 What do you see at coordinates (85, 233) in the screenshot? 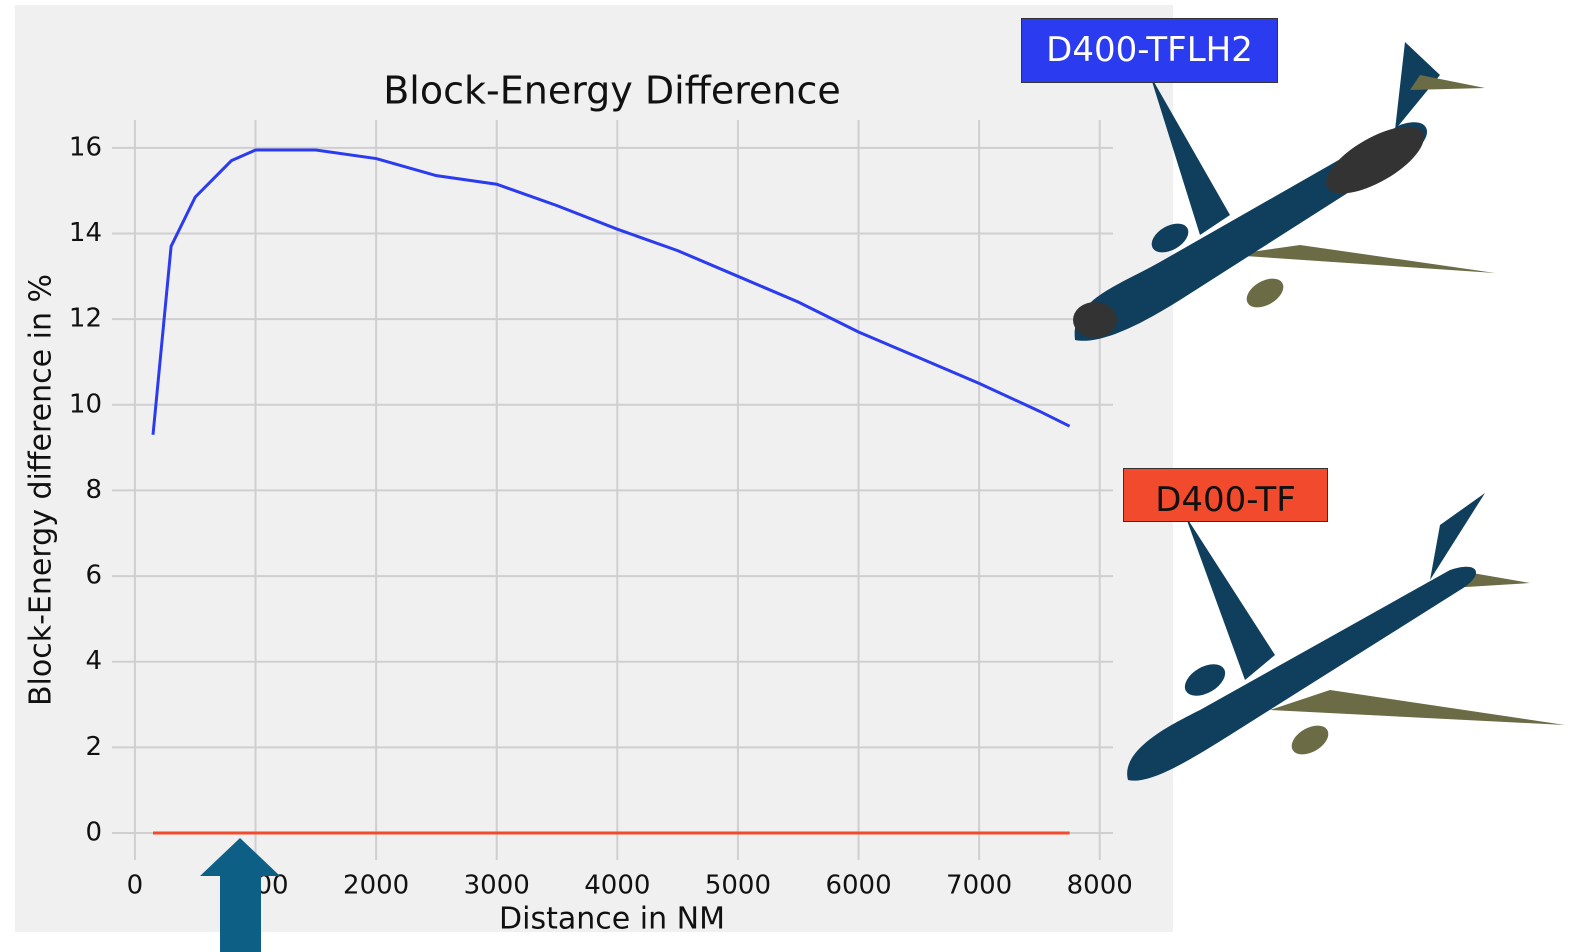
I see `y-tick-label: 14` at bounding box center [85, 233].